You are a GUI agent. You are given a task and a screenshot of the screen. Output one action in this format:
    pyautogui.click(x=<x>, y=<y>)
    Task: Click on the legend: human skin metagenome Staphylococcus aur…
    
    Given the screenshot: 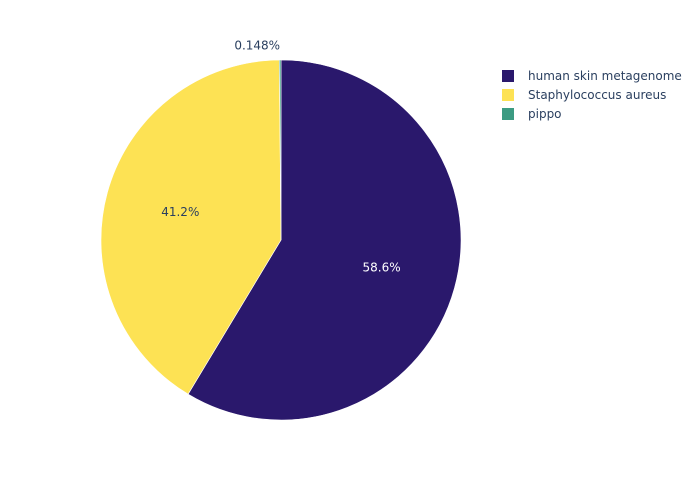 What is the action you would take?
    pyautogui.click(x=592, y=94)
    